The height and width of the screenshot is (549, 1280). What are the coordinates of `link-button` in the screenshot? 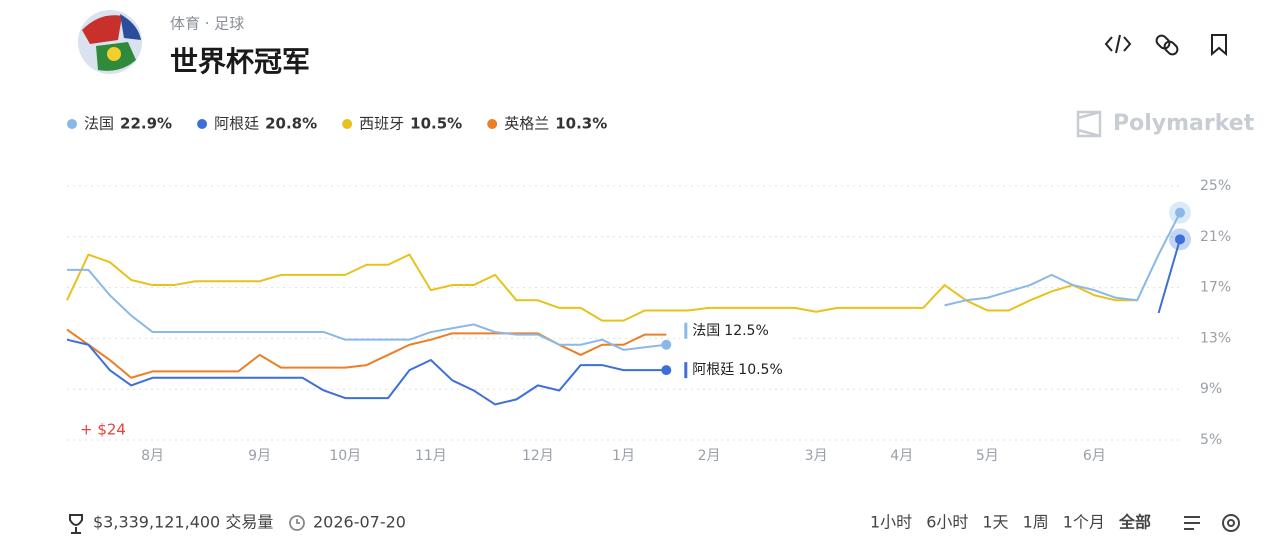 It's located at (1167, 45).